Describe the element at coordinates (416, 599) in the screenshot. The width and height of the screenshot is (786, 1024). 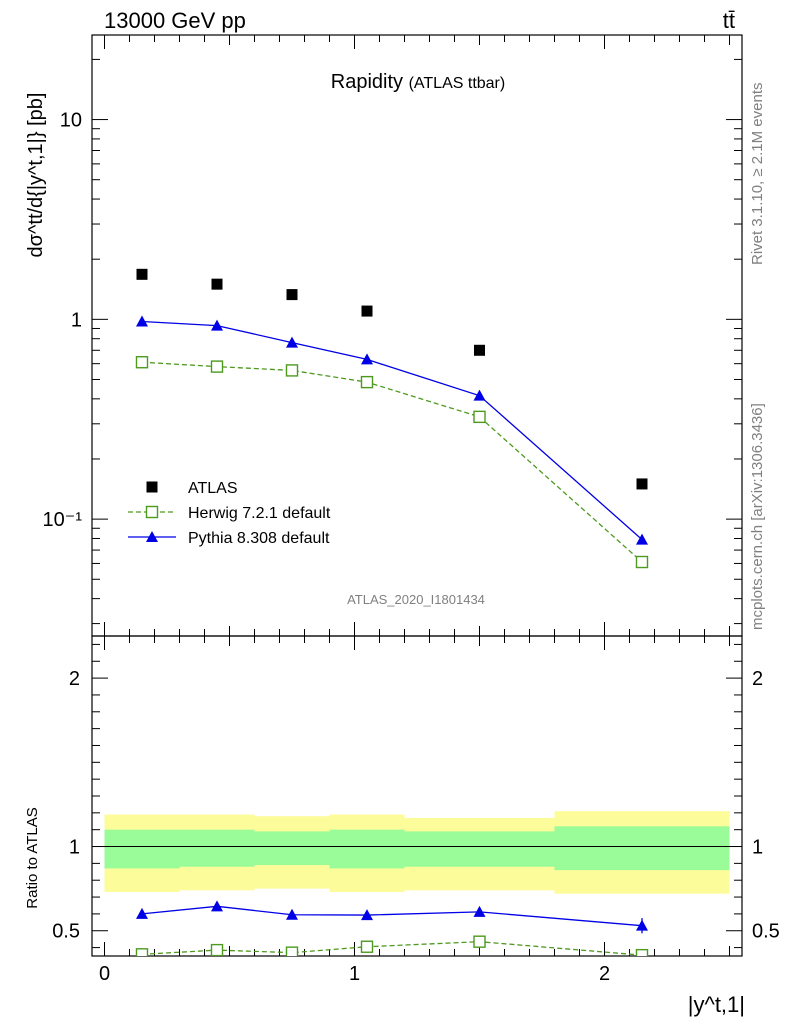
I see `analysis-watermark: ATLAS_2020_I1801434` at that location.